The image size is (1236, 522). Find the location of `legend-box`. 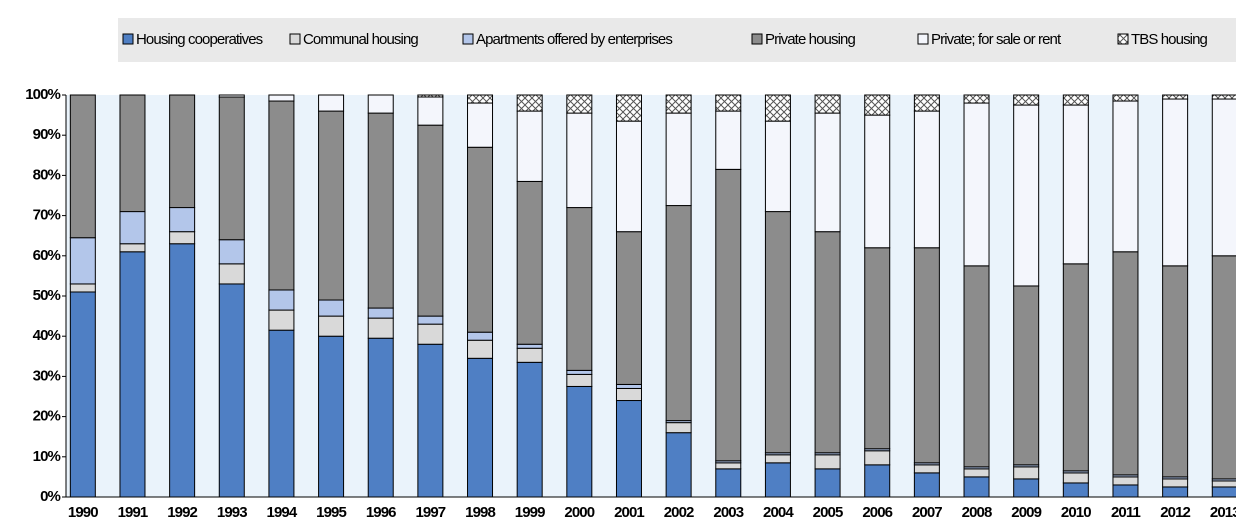

legend-box is located at coordinates (677, 40).